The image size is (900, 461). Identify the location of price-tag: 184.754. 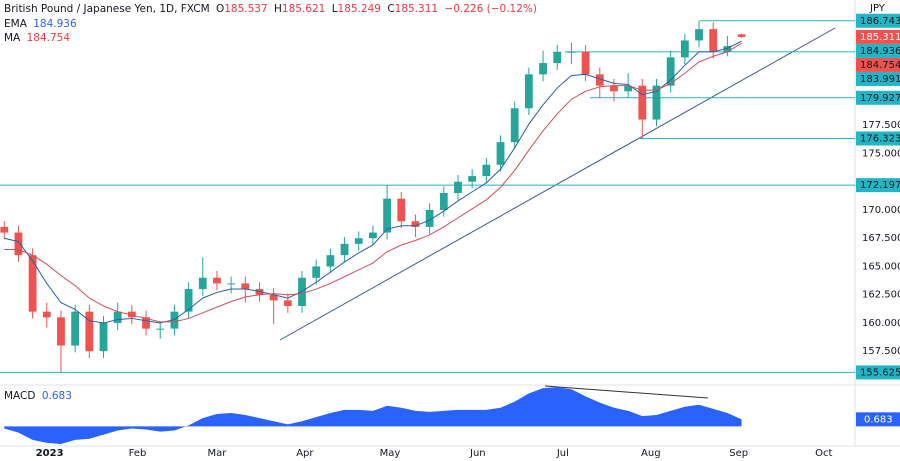
(880, 65).